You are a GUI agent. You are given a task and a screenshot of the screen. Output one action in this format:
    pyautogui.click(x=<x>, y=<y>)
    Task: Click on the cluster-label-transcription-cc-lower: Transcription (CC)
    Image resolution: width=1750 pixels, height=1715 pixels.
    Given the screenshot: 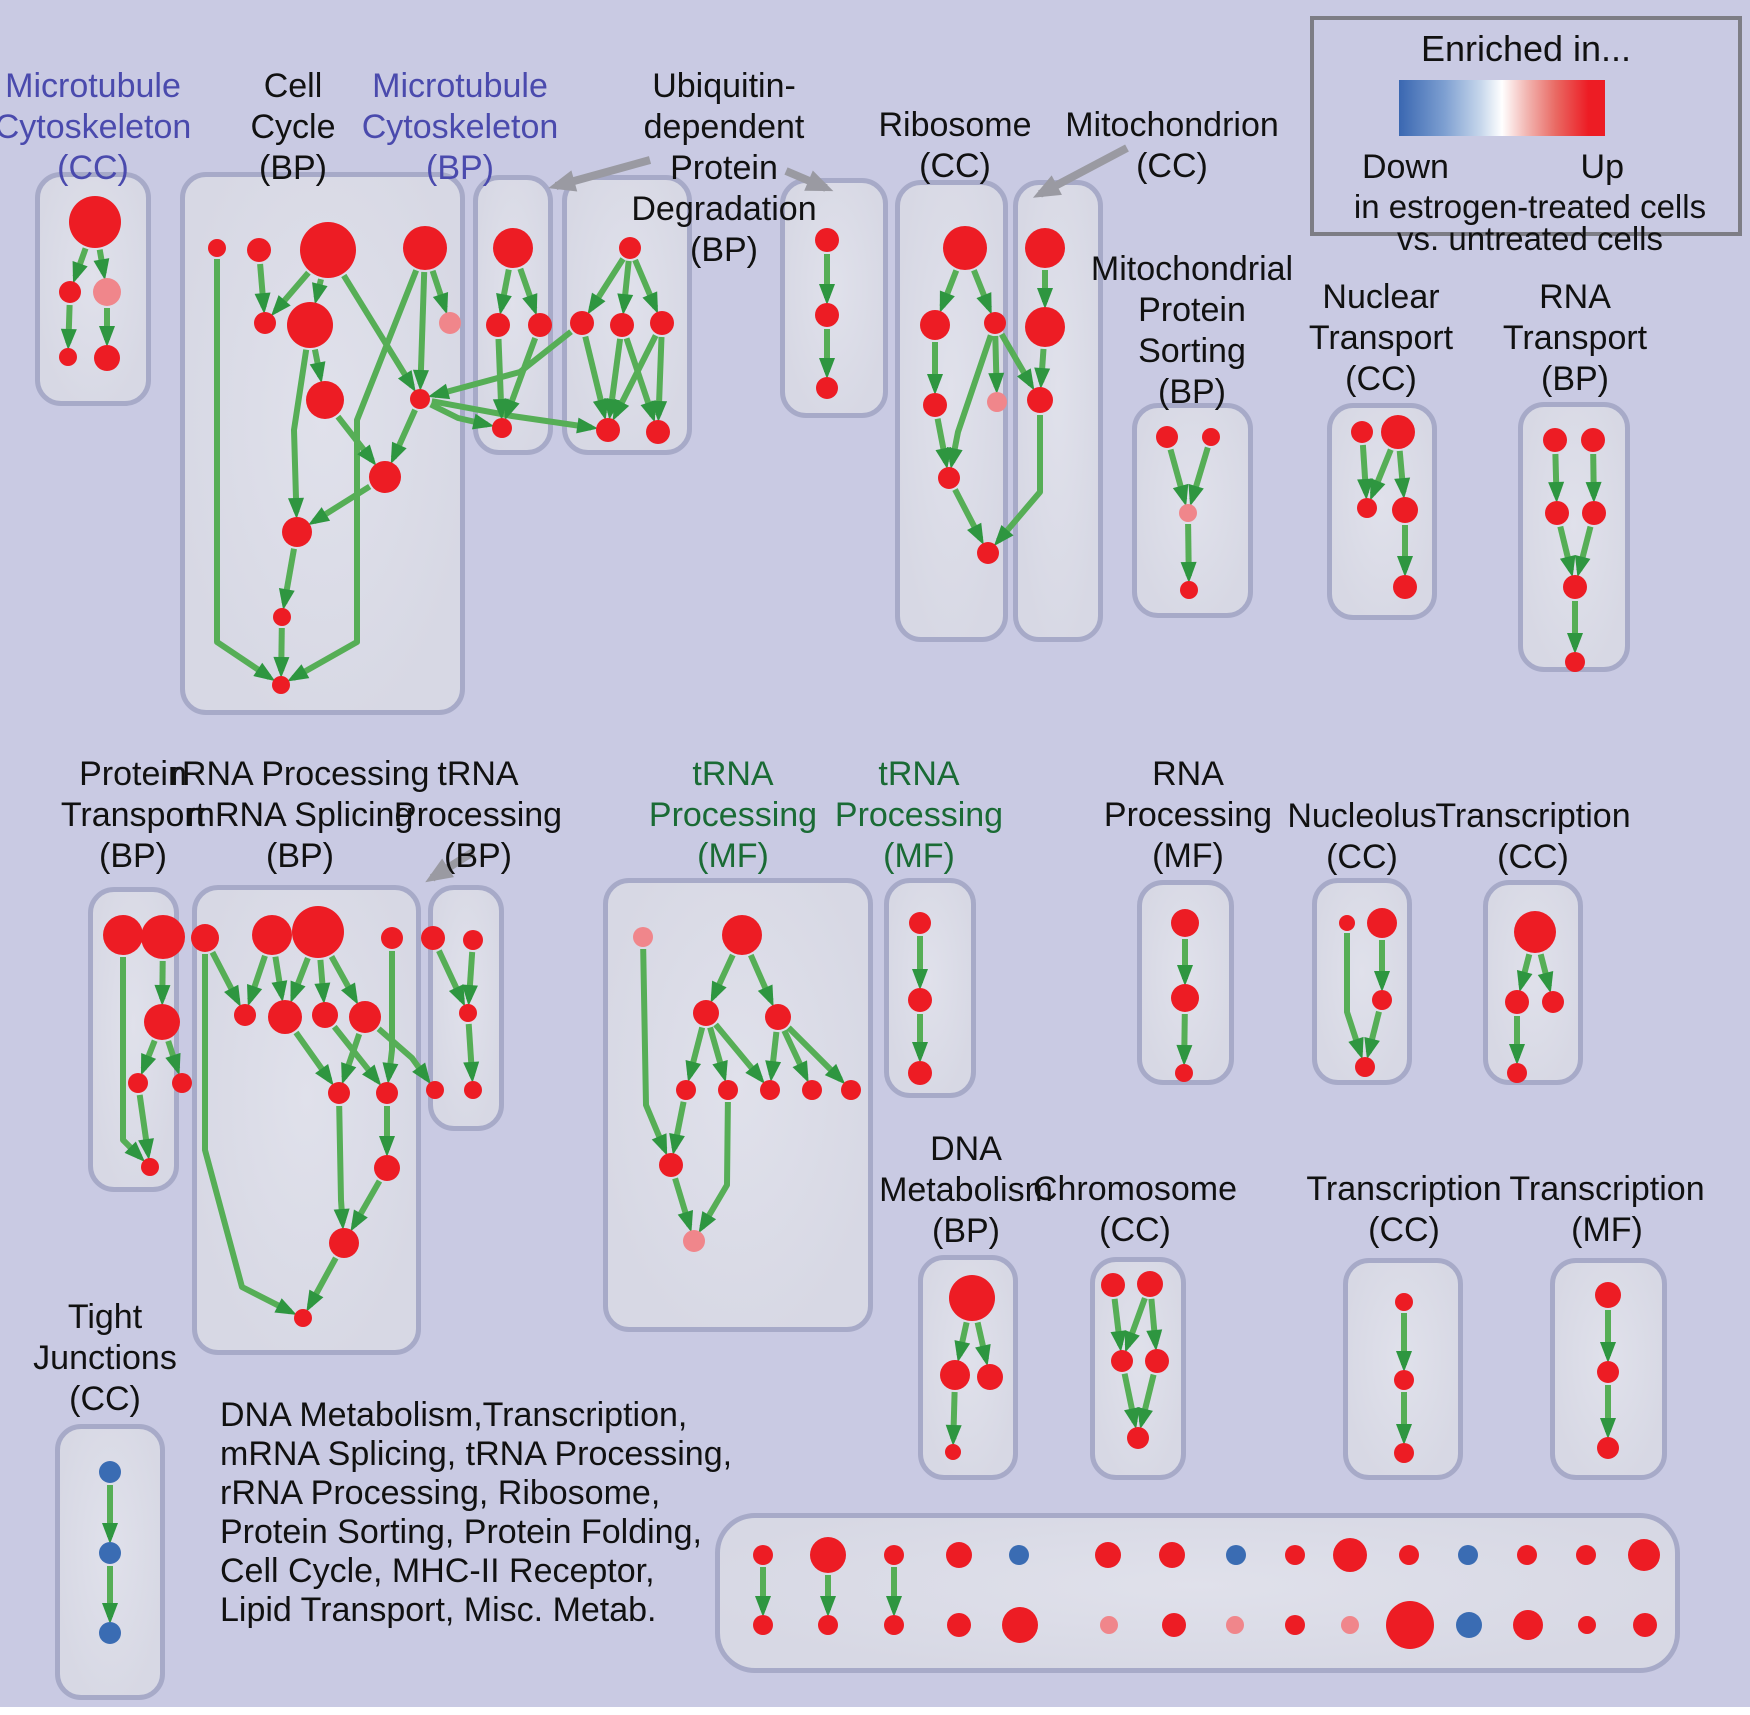 What is the action you would take?
    pyautogui.click(x=1404, y=1209)
    